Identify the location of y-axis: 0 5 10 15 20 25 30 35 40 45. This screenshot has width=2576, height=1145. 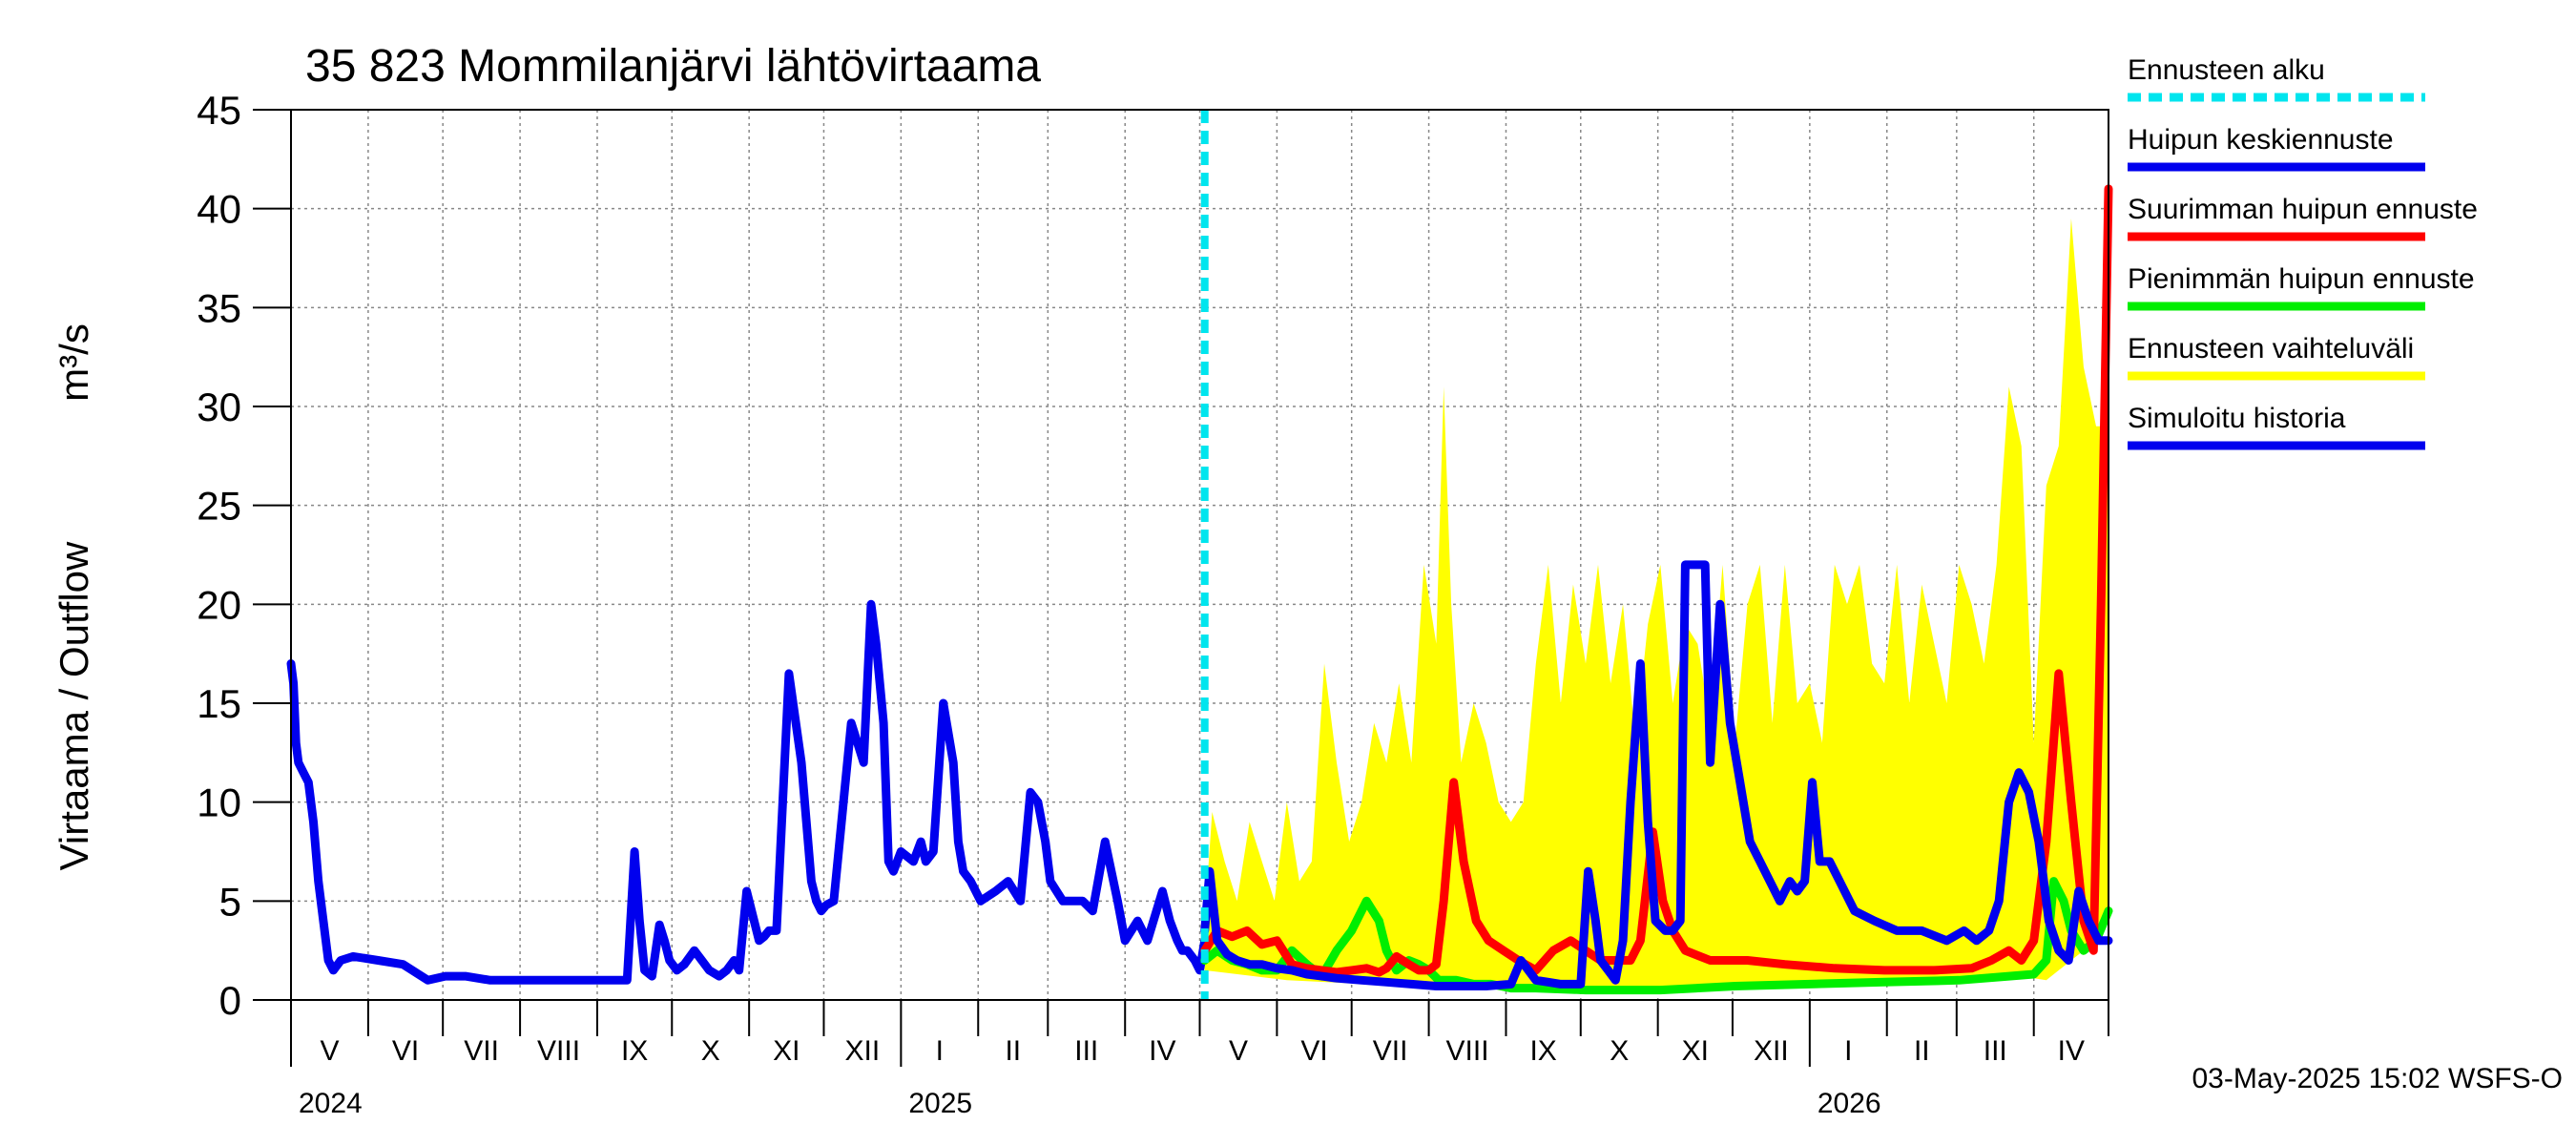
(244, 555).